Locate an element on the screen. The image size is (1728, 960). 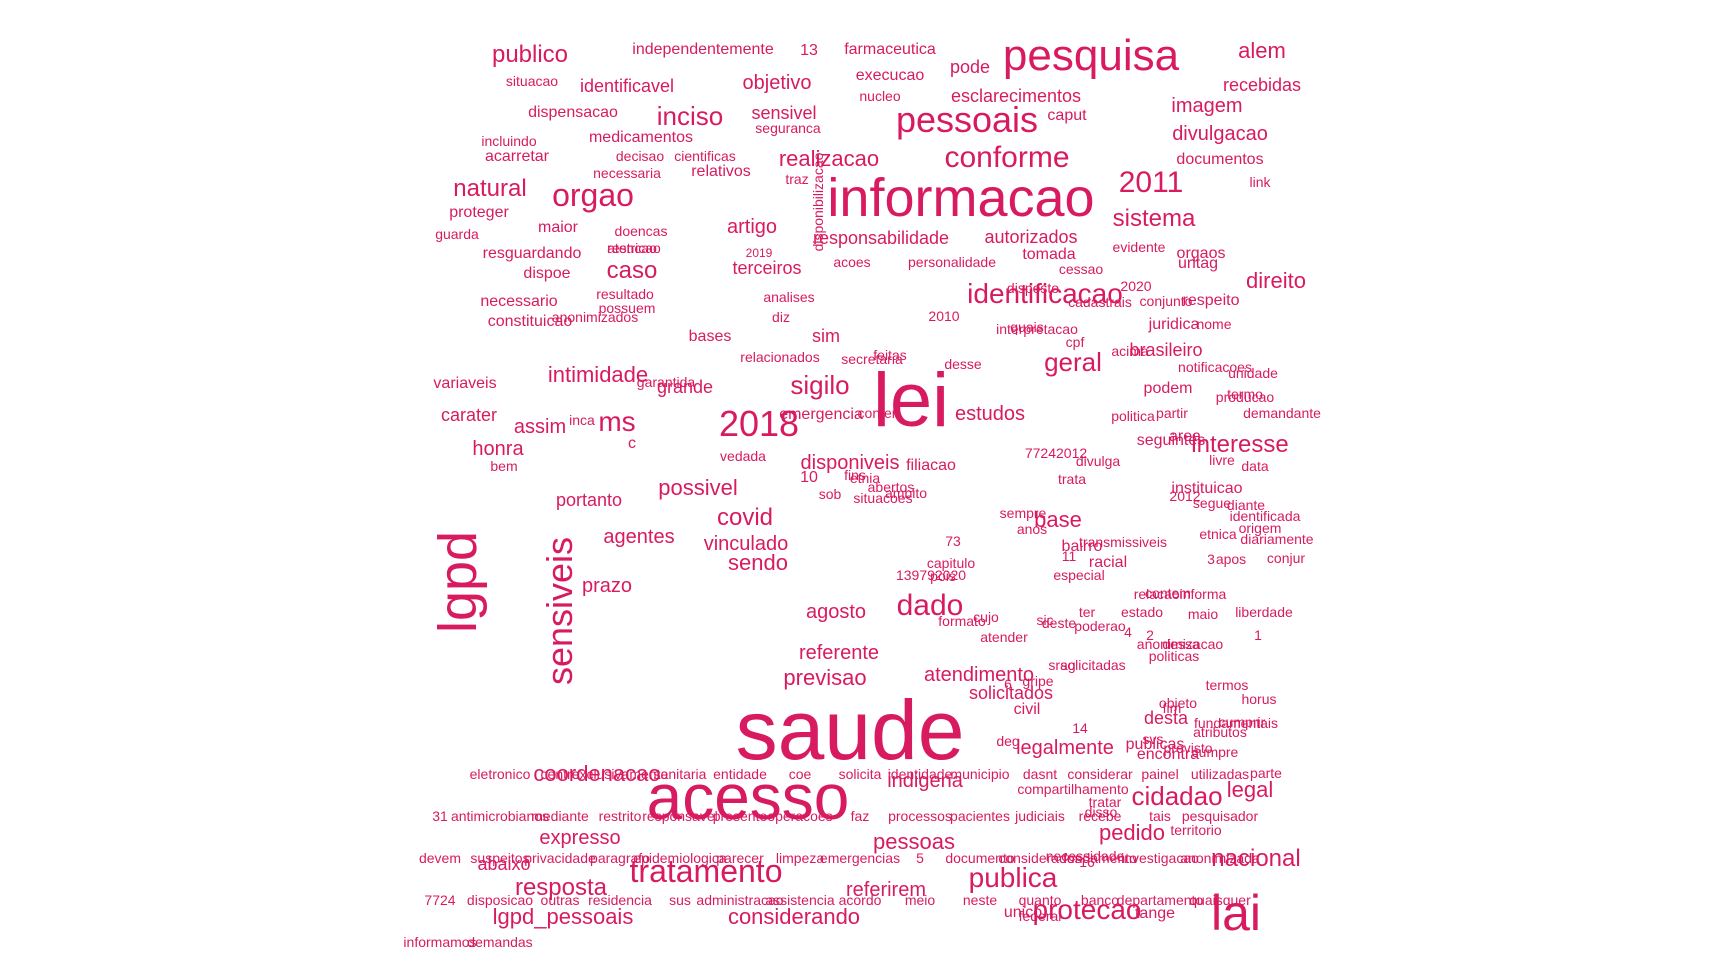
word-caput: caput is located at coordinates (1067, 115).